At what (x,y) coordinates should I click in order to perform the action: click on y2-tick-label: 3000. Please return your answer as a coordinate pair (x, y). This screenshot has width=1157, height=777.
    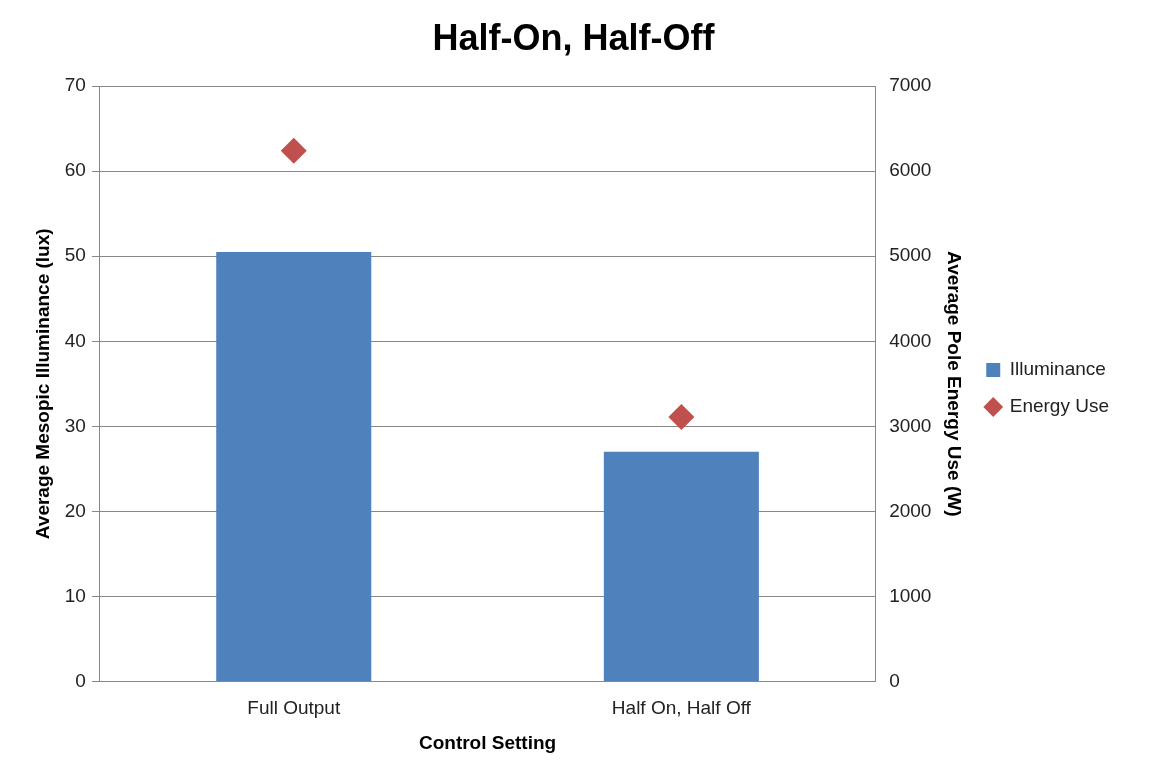
    Looking at the image, I should click on (910, 425).